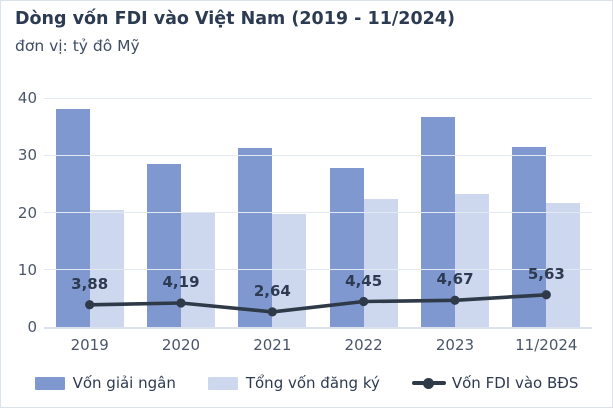 The image size is (613, 408). I want to click on y-tick-label-0: 0, so click(32, 327).